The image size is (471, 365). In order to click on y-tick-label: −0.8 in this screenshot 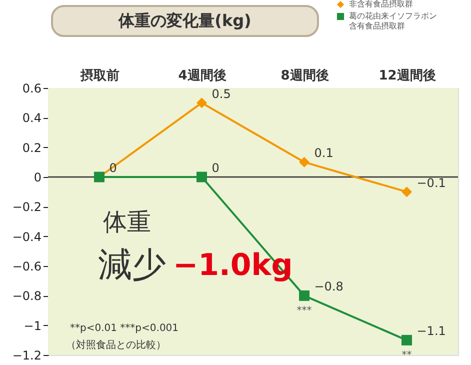, I will do `click(27, 296)`.